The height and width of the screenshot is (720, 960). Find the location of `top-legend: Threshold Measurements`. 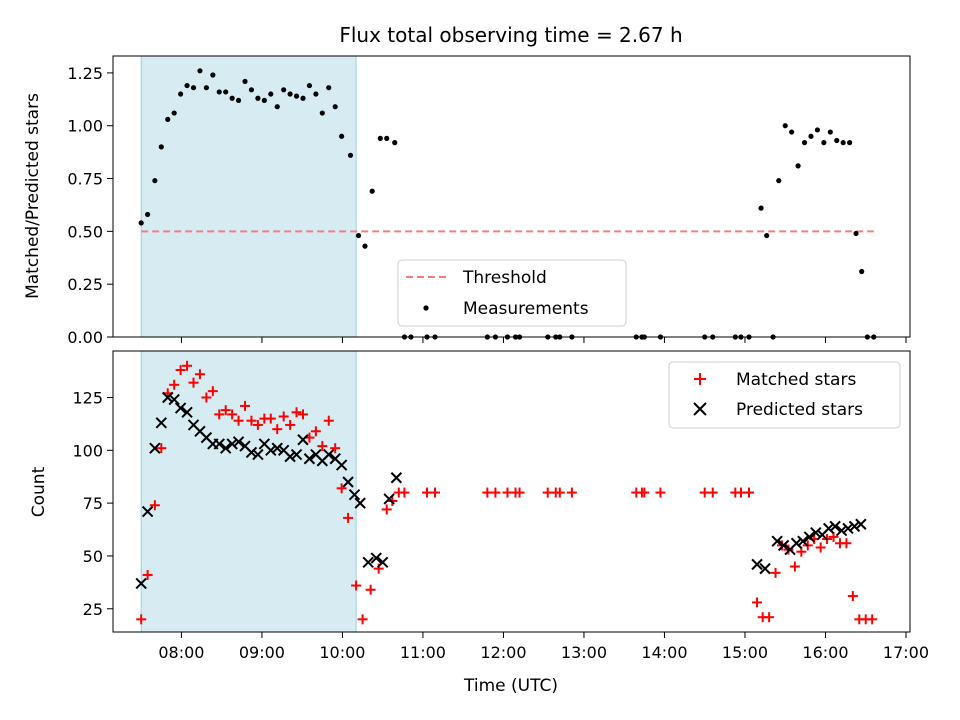

top-legend: Threshold Measurements is located at coordinates (512, 293).